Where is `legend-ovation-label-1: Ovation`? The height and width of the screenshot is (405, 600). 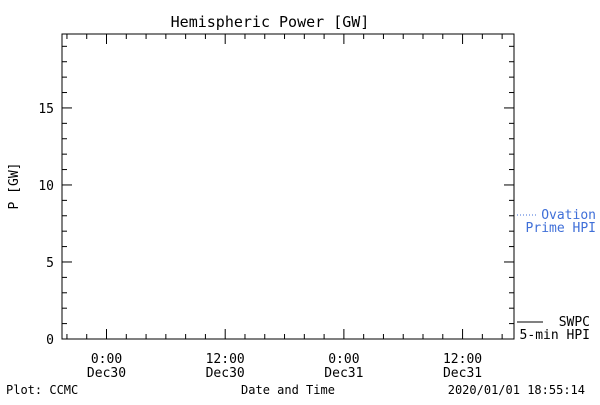 legend-ovation-label-1: Ovation is located at coordinates (568, 215).